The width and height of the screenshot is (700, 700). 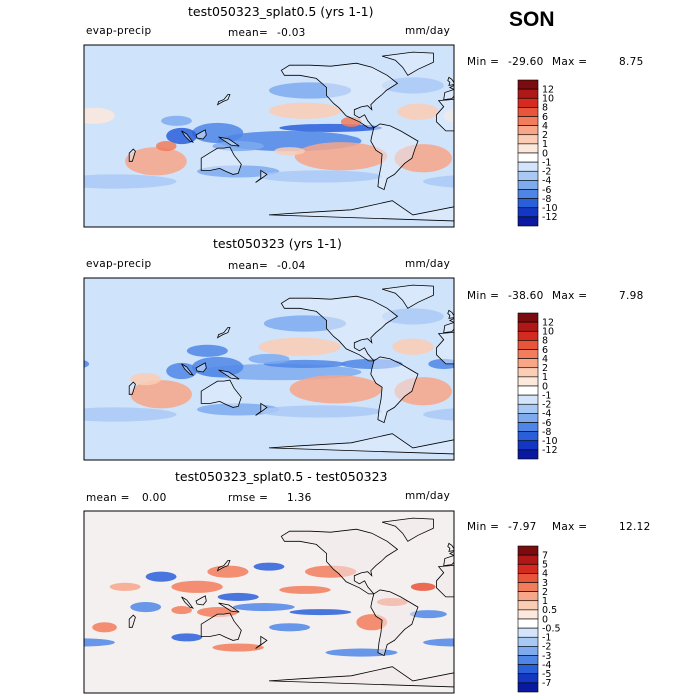 What do you see at coordinates (545, 135) in the screenshot?
I see `colorbar-tick-label: 2` at bounding box center [545, 135].